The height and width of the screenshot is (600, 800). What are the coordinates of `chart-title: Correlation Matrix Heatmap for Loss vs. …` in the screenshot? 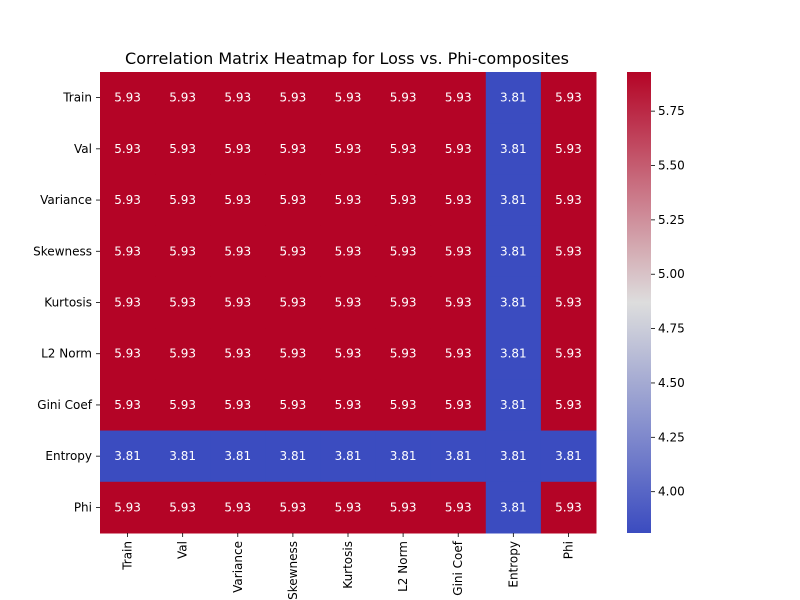 It's located at (347, 58).